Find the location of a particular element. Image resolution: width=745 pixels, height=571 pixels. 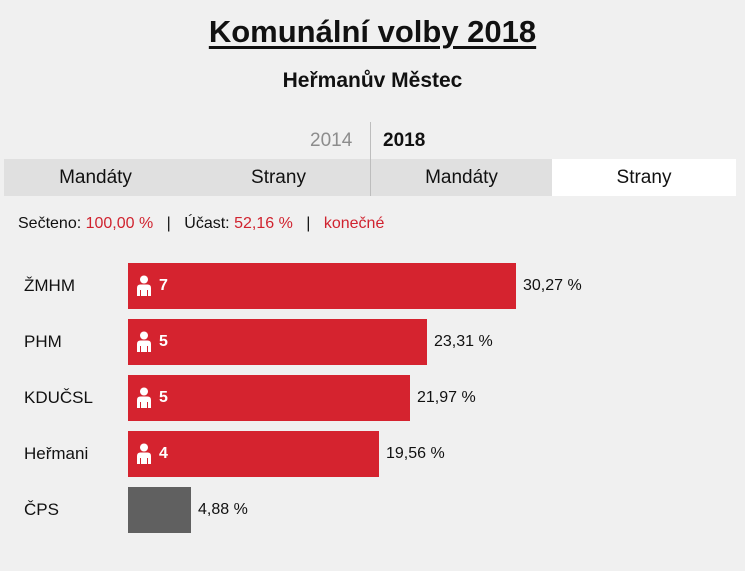

percentage-label: 19,56 % is located at coordinates (415, 453).